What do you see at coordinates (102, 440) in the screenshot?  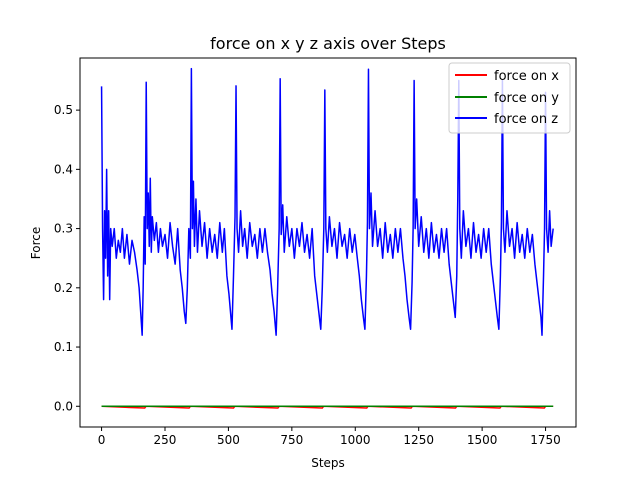 I see `x-tick-label: 0` at bounding box center [102, 440].